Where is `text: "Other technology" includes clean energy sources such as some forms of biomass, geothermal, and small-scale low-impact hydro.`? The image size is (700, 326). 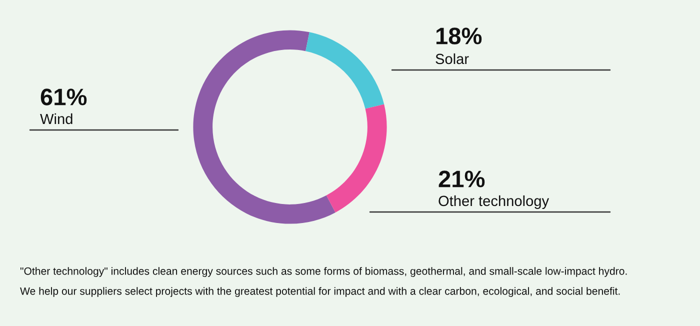 text: "Other technology" includes clean energy sources such as some forms of biomass, geothermal, and small-scale low-impact hydro. is located at coordinates (323, 272).